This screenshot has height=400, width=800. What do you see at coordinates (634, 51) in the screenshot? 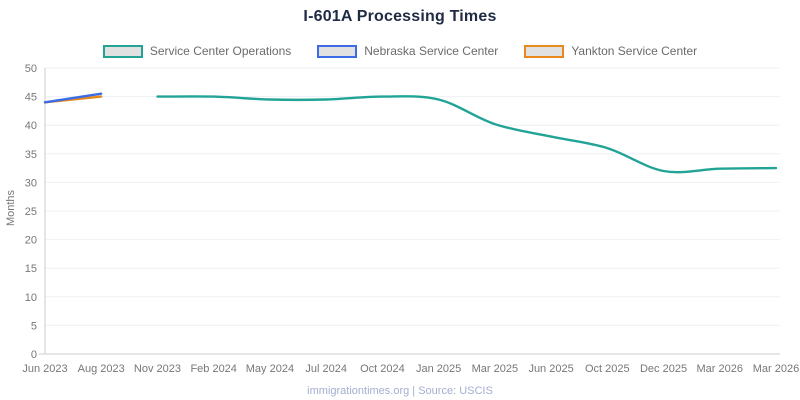
I see `legend-label: Yankton Service Center` at bounding box center [634, 51].